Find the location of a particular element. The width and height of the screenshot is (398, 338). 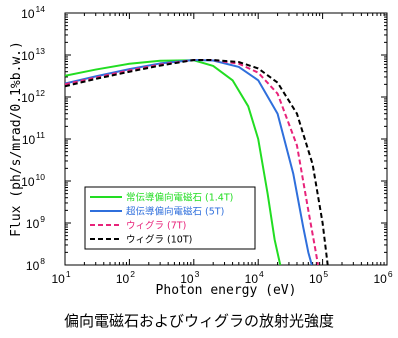

x-tick-label: 10¹ is located at coordinates (60, 277).